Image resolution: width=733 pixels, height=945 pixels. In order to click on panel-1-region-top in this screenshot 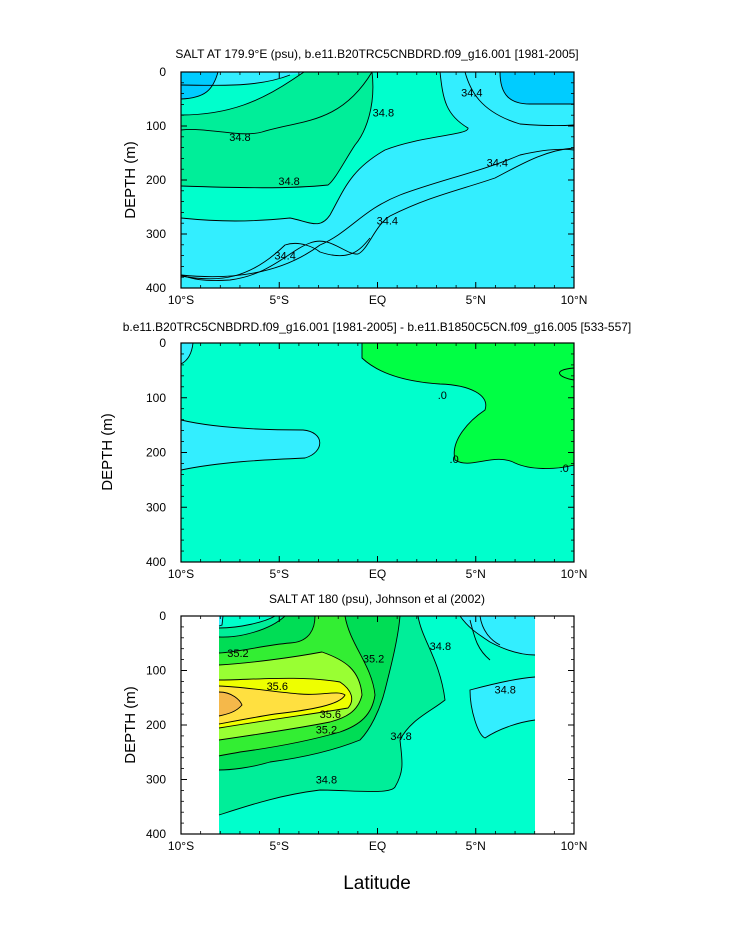, I will do `click(277, 130)`.